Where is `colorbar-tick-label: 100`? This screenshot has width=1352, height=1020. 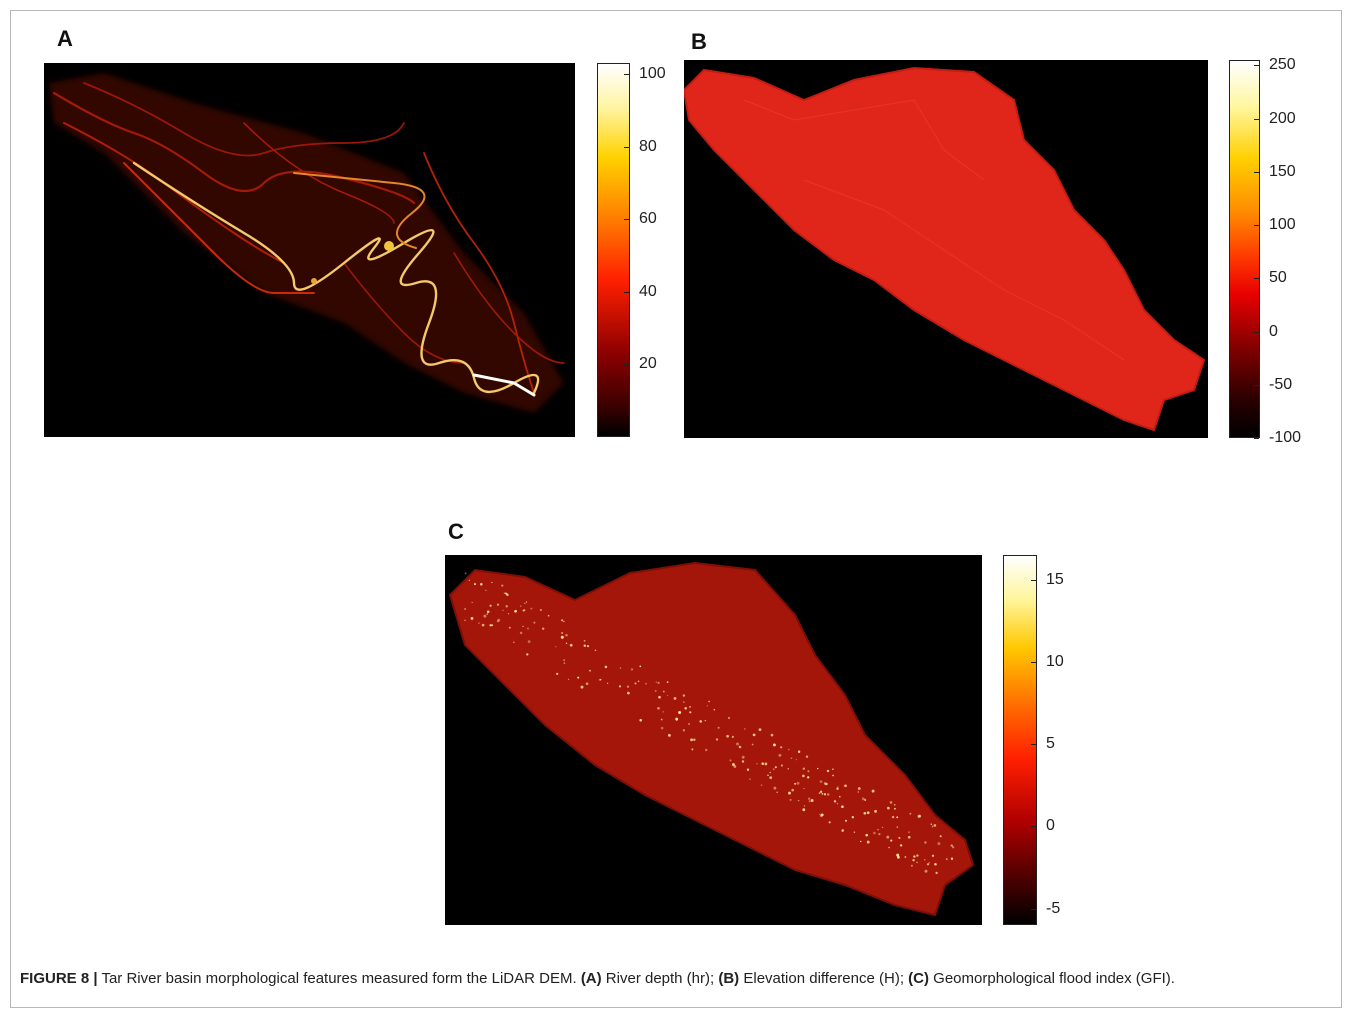 colorbar-tick-label: 100 is located at coordinates (652, 73).